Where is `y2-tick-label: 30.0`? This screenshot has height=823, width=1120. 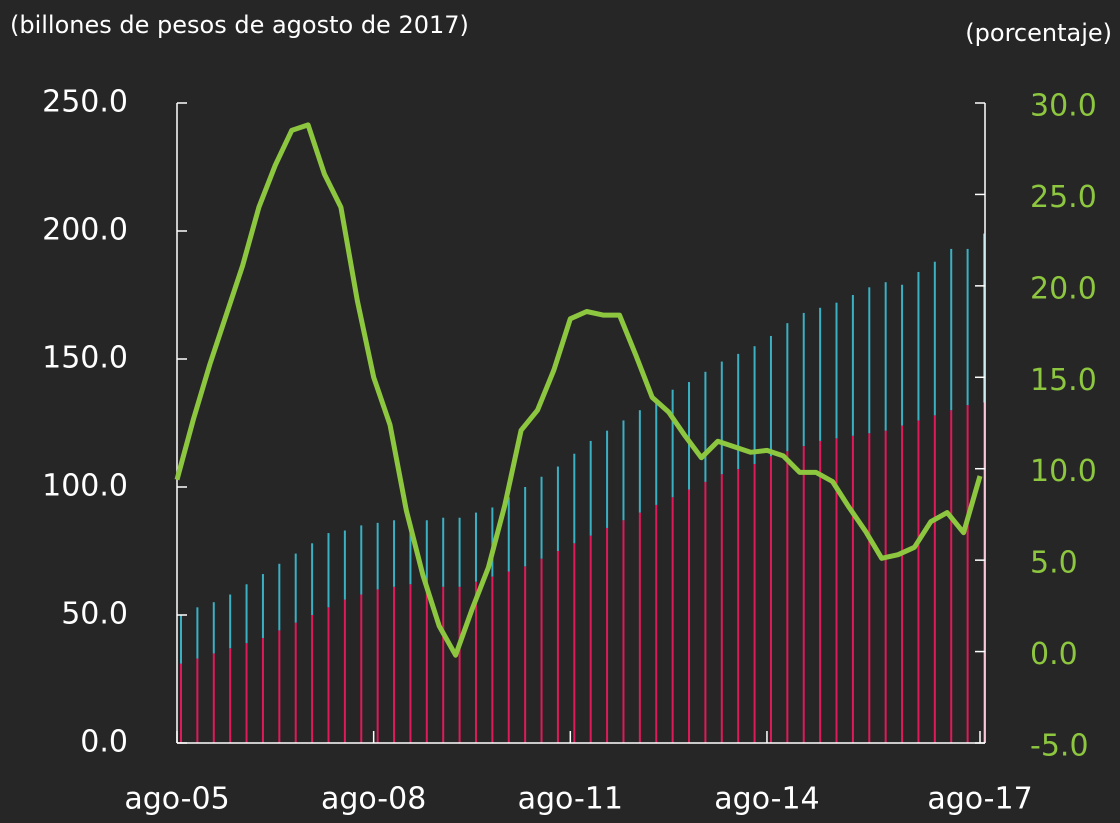
y2-tick-label: 30.0 is located at coordinates (1063, 106).